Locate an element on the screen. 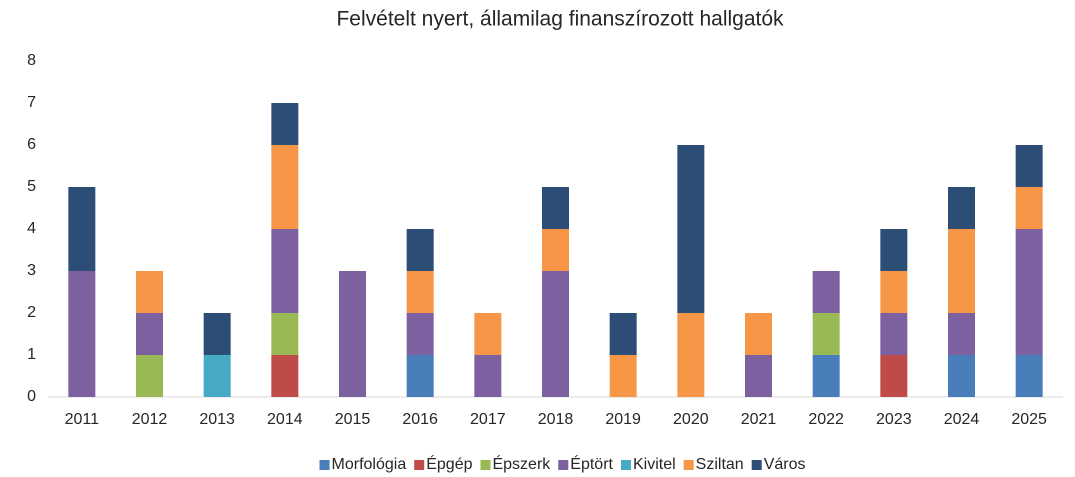  x-tick-label: 2016 is located at coordinates (420, 419).